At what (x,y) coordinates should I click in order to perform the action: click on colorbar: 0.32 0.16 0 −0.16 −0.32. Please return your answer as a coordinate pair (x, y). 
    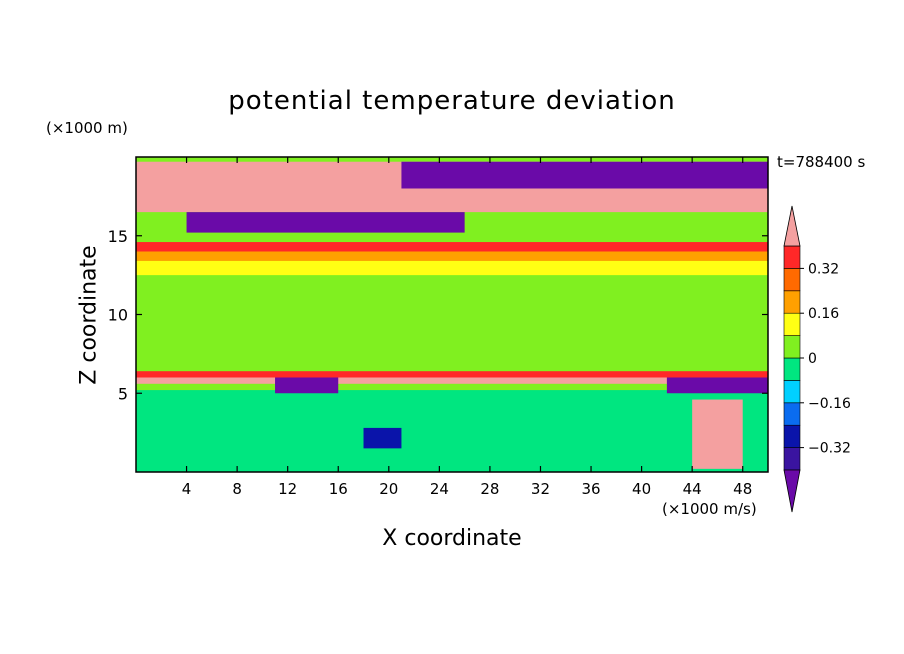
    Looking at the image, I should click on (817, 359).